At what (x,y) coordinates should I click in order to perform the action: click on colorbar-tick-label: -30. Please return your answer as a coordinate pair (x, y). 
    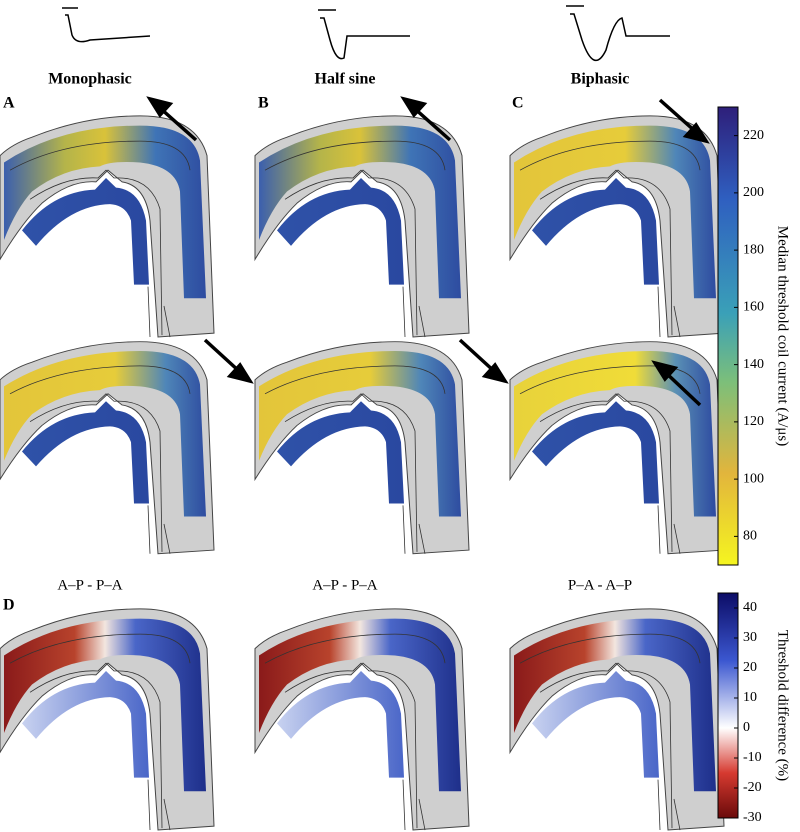
    Looking at the image, I should click on (752, 817).